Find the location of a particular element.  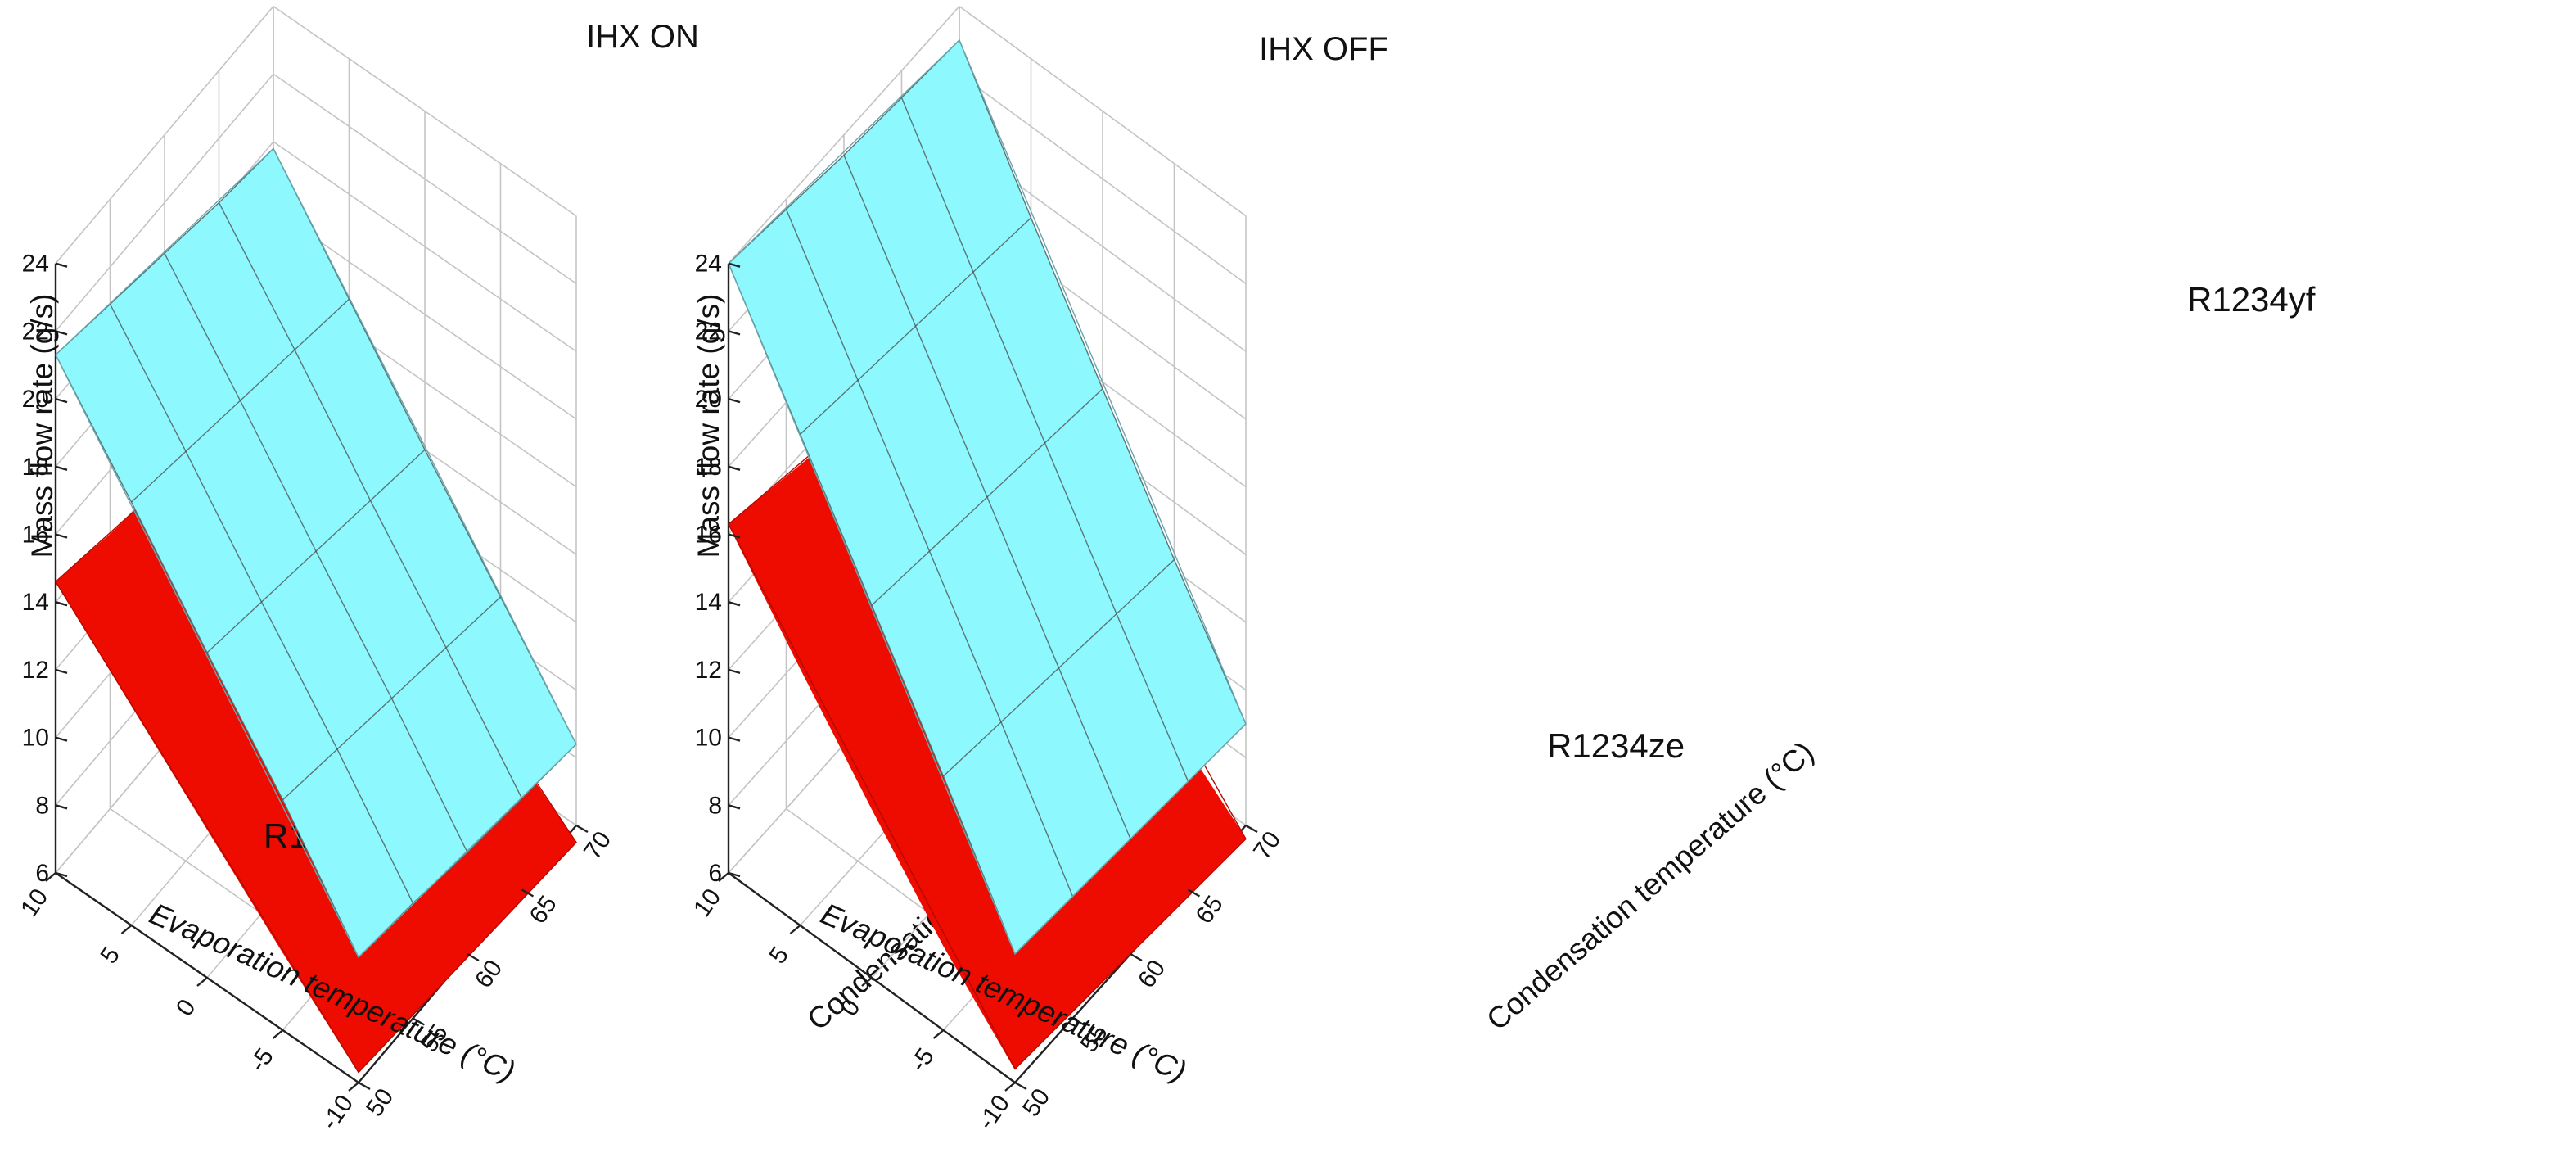

cond-axis-label: Condensation temperature (°C) is located at coordinates (1650, 886).